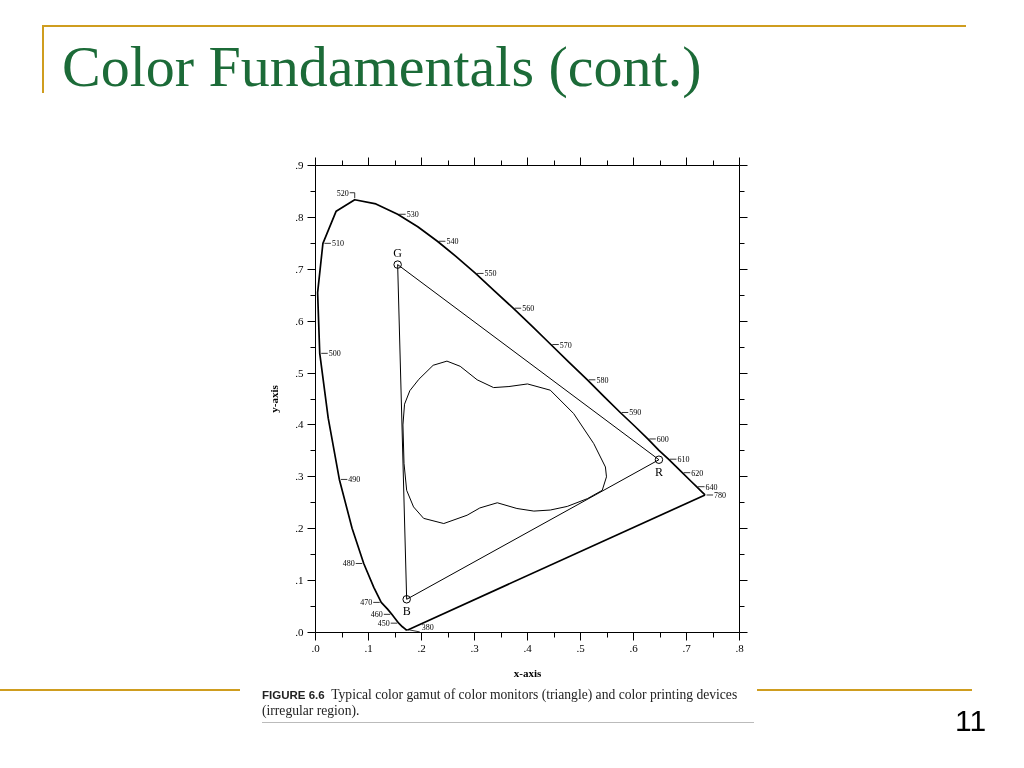 The width and height of the screenshot is (1024, 768). I want to click on y-tick-label: .0, so click(299, 632).